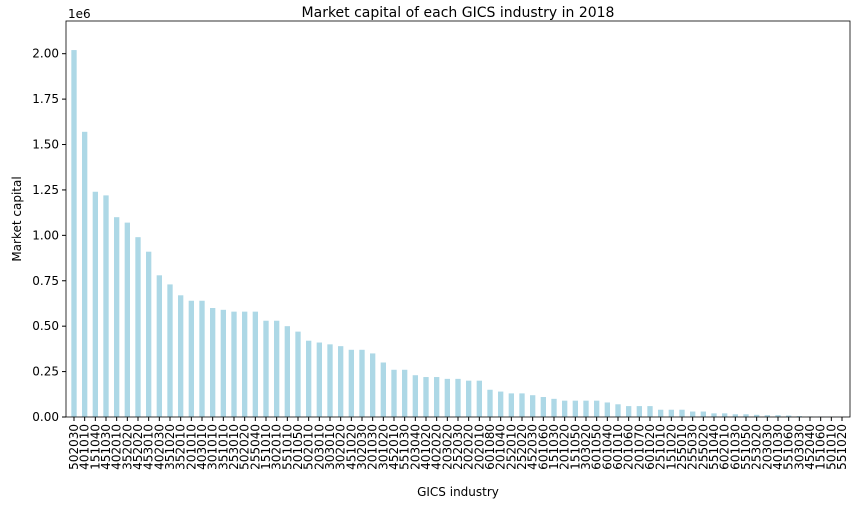 The image size is (857, 513). Describe the element at coordinates (17, 218) in the screenshot. I see `y-axis-label: Market capital` at that location.